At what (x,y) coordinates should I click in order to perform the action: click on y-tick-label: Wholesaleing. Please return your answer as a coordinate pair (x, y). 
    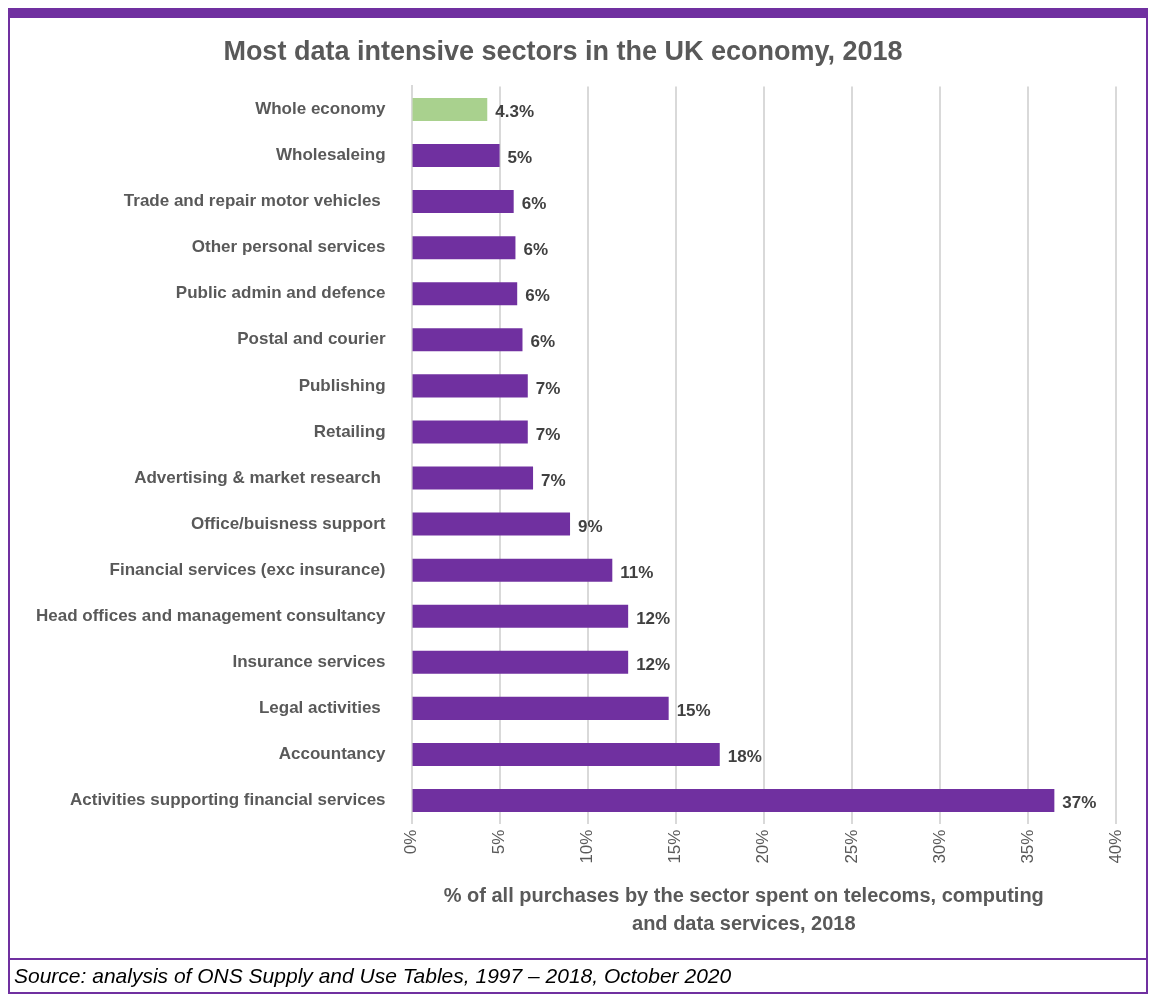
    Looking at the image, I should click on (330, 155).